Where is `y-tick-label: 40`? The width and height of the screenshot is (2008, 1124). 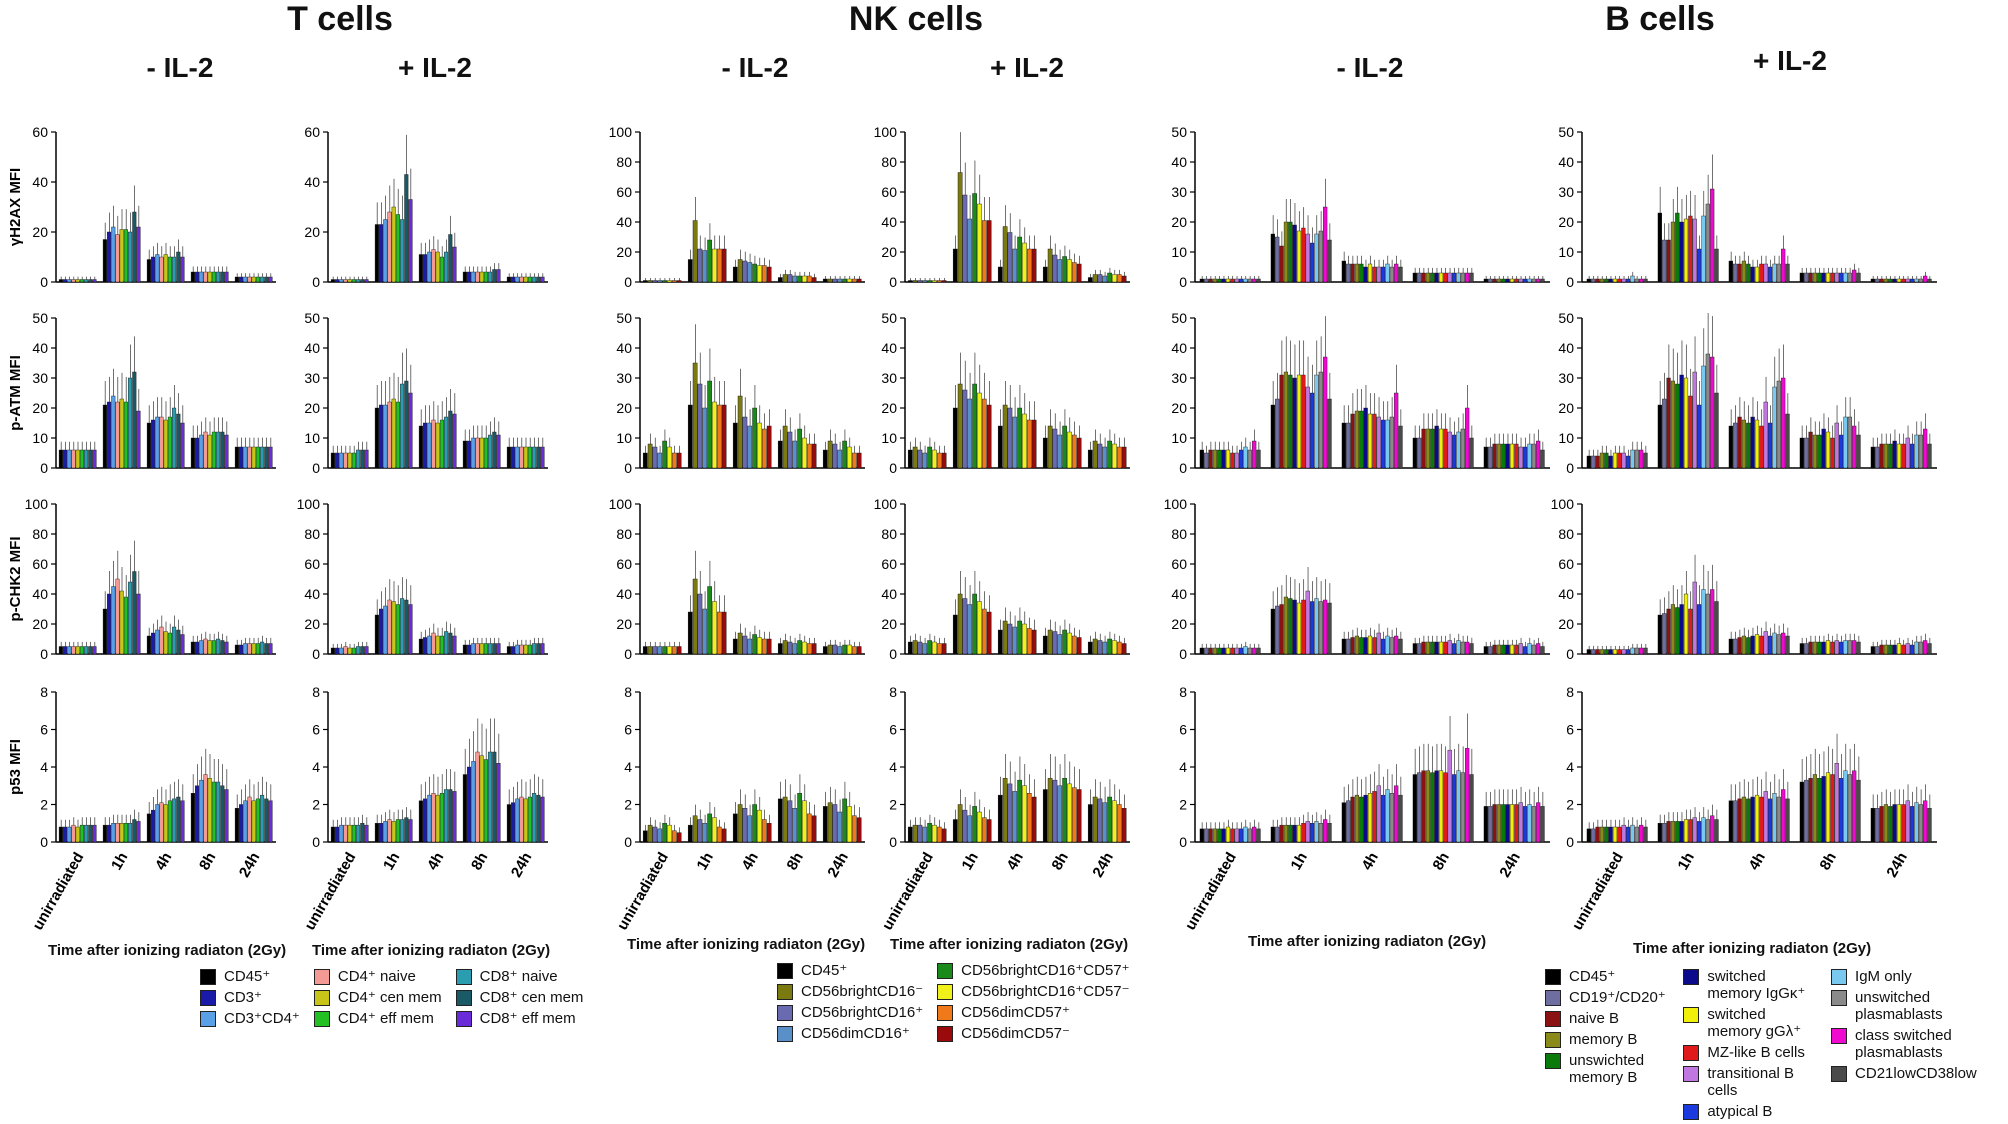
y-tick-label: 40 is located at coordinates (624, 594).